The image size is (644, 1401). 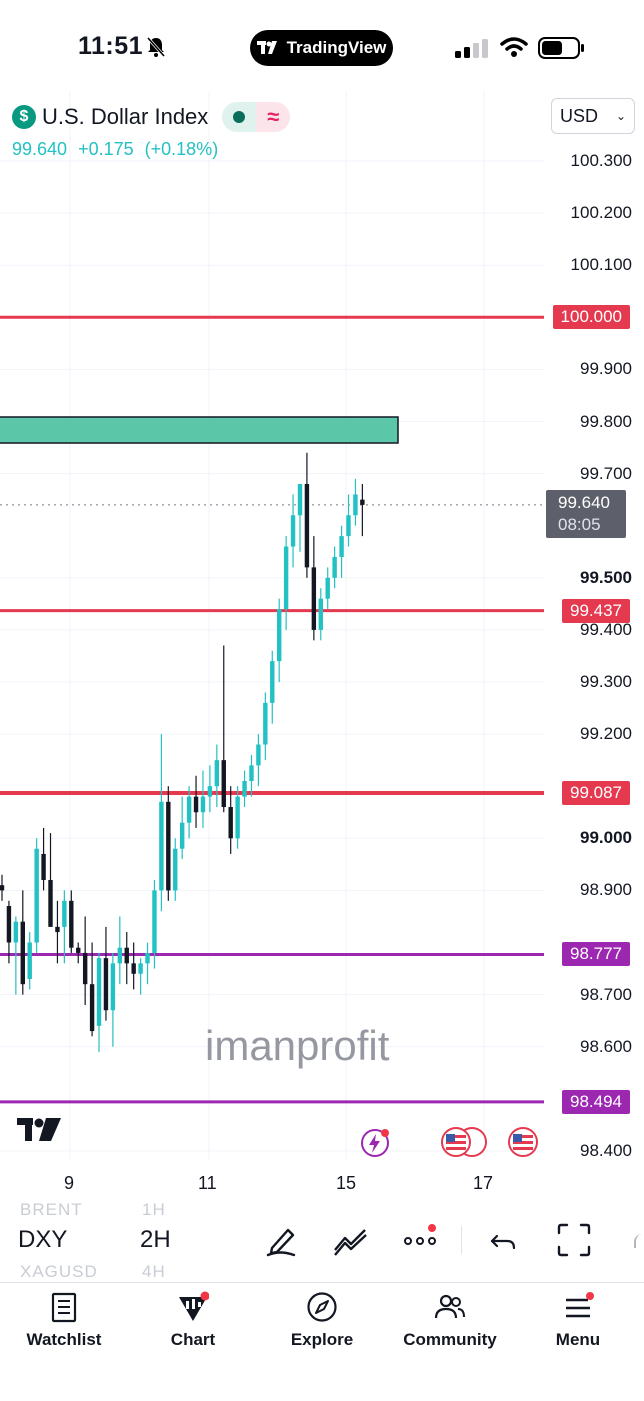 I want to click on y-tick-label: 99.500, so click(x=606, y=577).